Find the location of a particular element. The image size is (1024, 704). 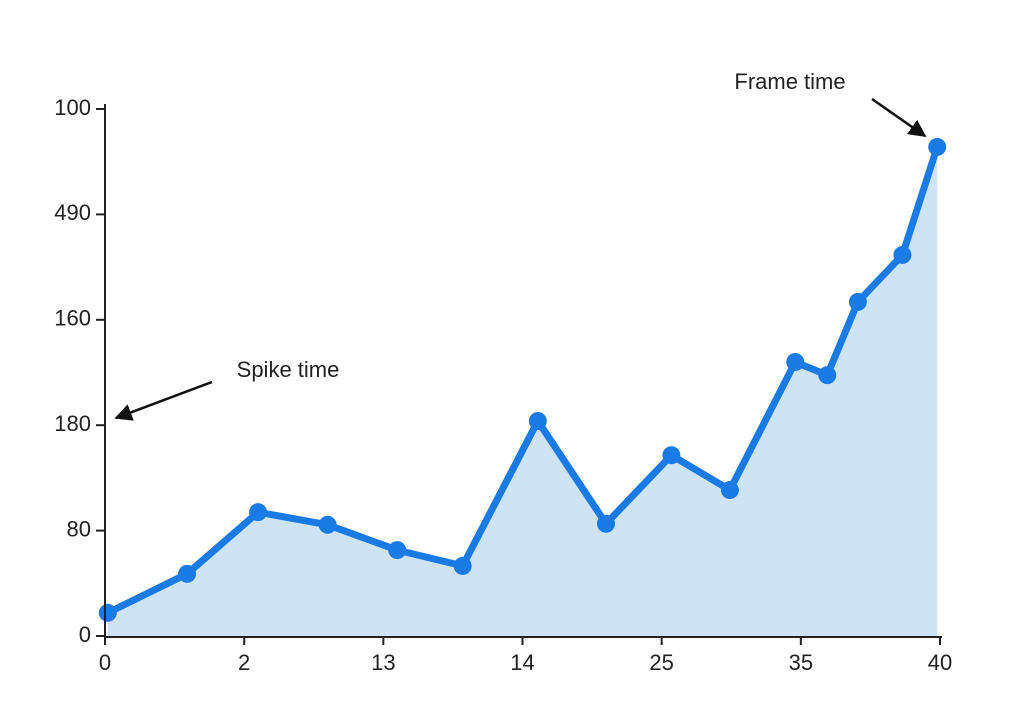

x-tick-label: 35 is located at coordinates (801, 662).